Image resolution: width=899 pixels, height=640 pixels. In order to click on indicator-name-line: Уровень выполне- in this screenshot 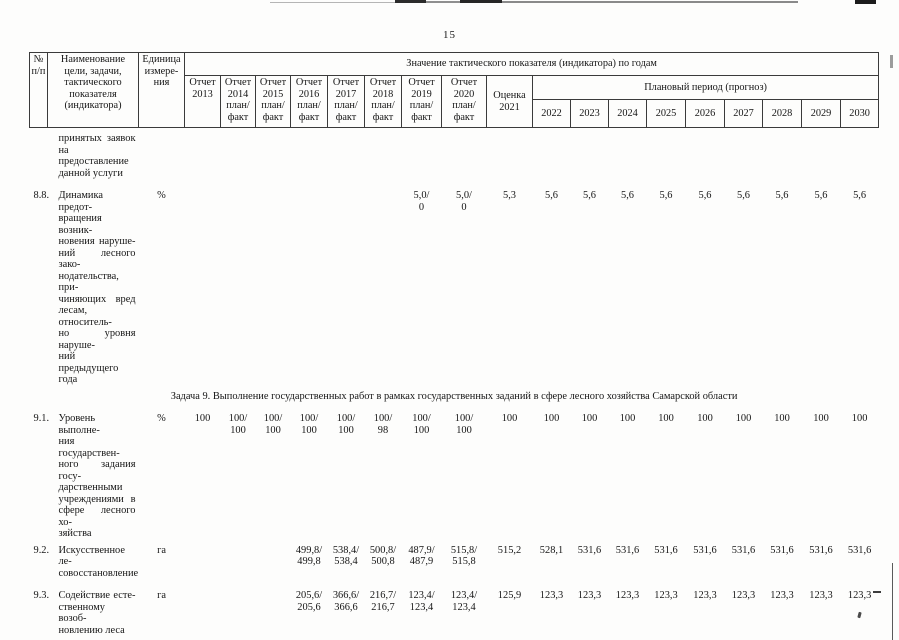, I will do `click(79, 424)`.